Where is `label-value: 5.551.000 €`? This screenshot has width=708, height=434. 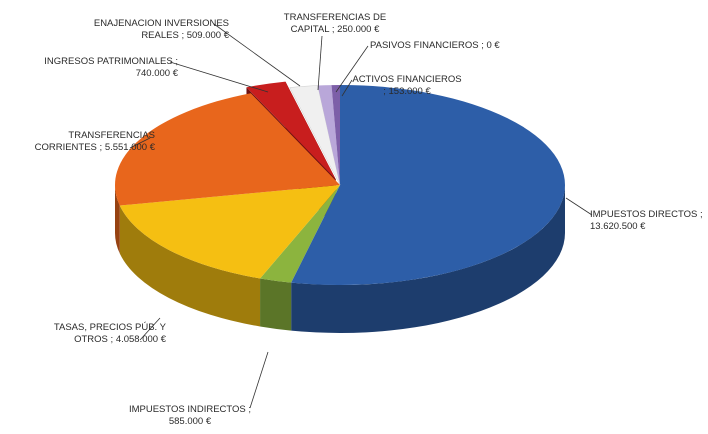
label-value: 5.551.000 € is located at coordinates (129, 147).